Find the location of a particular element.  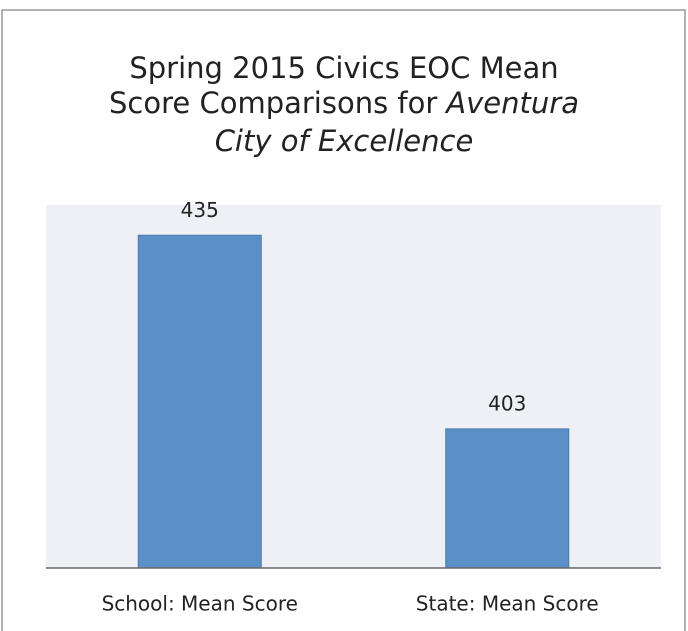

chart-title: City of Excellence is located at coordinates (344, 141).